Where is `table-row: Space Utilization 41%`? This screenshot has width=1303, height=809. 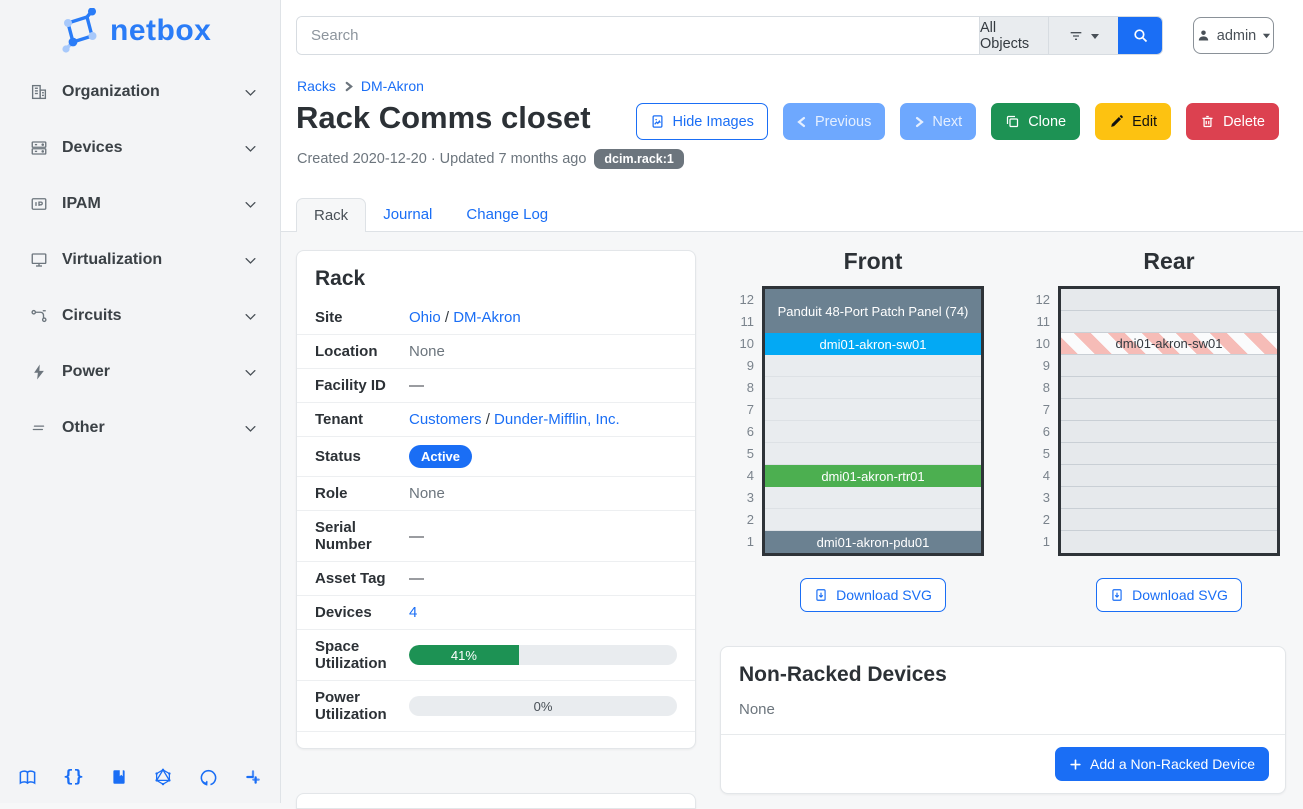 table-row: Space Utilization 41% is located at coordinates (496, 655).